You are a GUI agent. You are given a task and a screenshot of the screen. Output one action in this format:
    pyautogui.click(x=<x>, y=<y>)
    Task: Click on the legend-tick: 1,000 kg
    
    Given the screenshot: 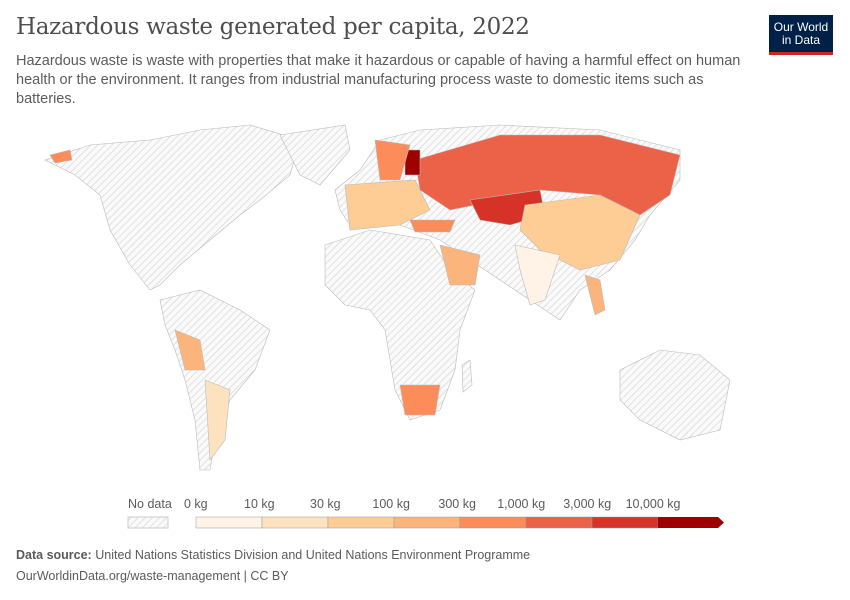 What is the action you would take?
    pyautogui.click(x=521, y=504)
    